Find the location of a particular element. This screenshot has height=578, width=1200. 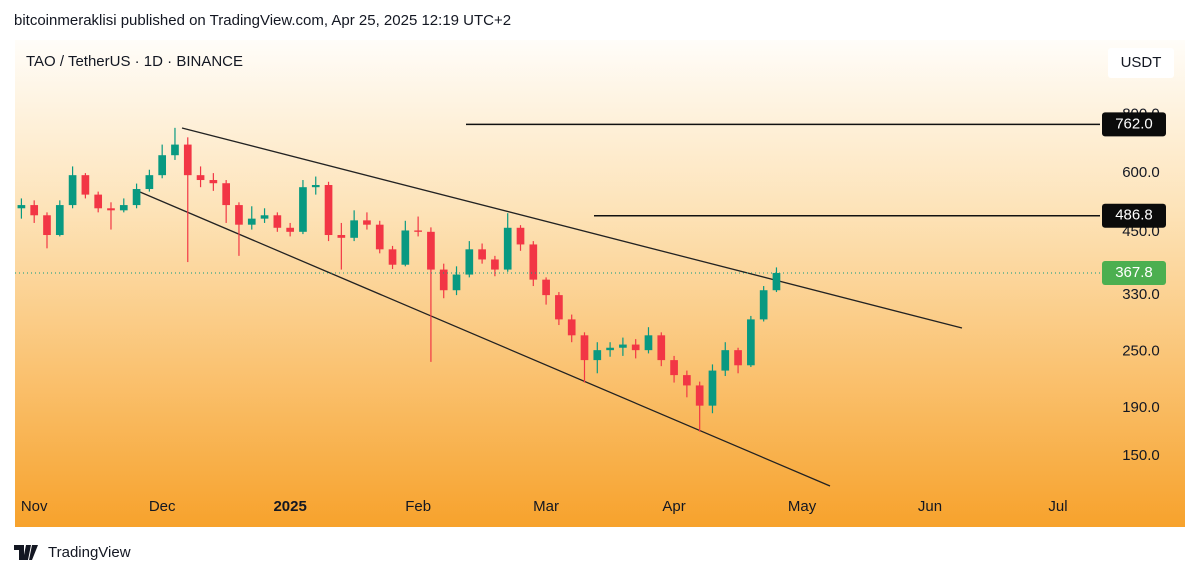

symbol-title: TAO / TetherUS · 1D · BINANCE is located at coordinates (134, 61).